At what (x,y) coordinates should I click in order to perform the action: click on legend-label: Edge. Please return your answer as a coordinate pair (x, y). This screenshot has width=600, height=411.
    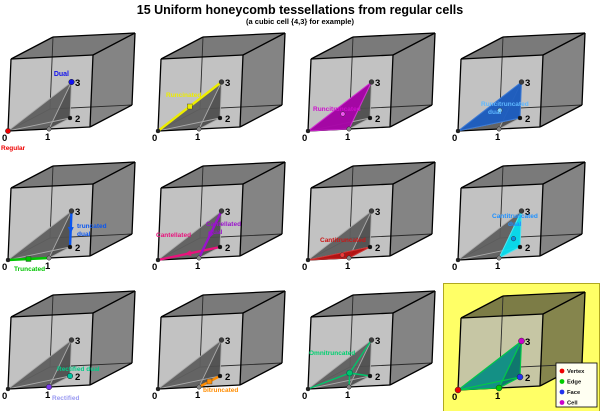
    Looking at the image, I should click on (574, 383).